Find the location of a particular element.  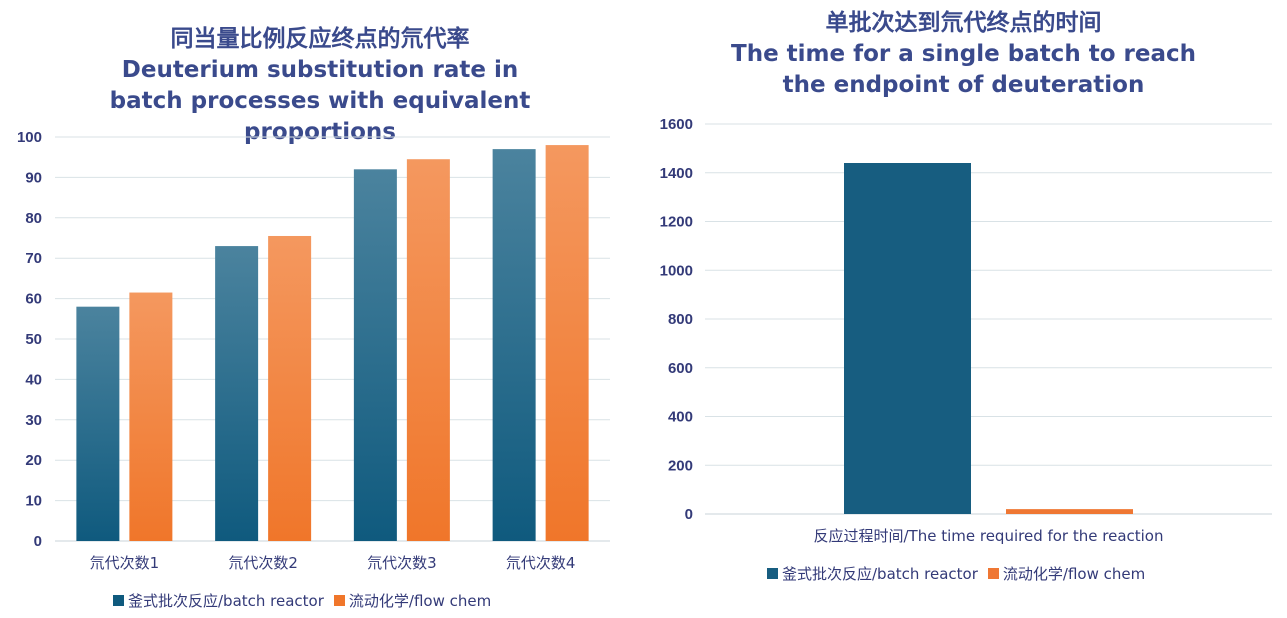

y-tick-label: 100 is located at coordinates (29, 137).